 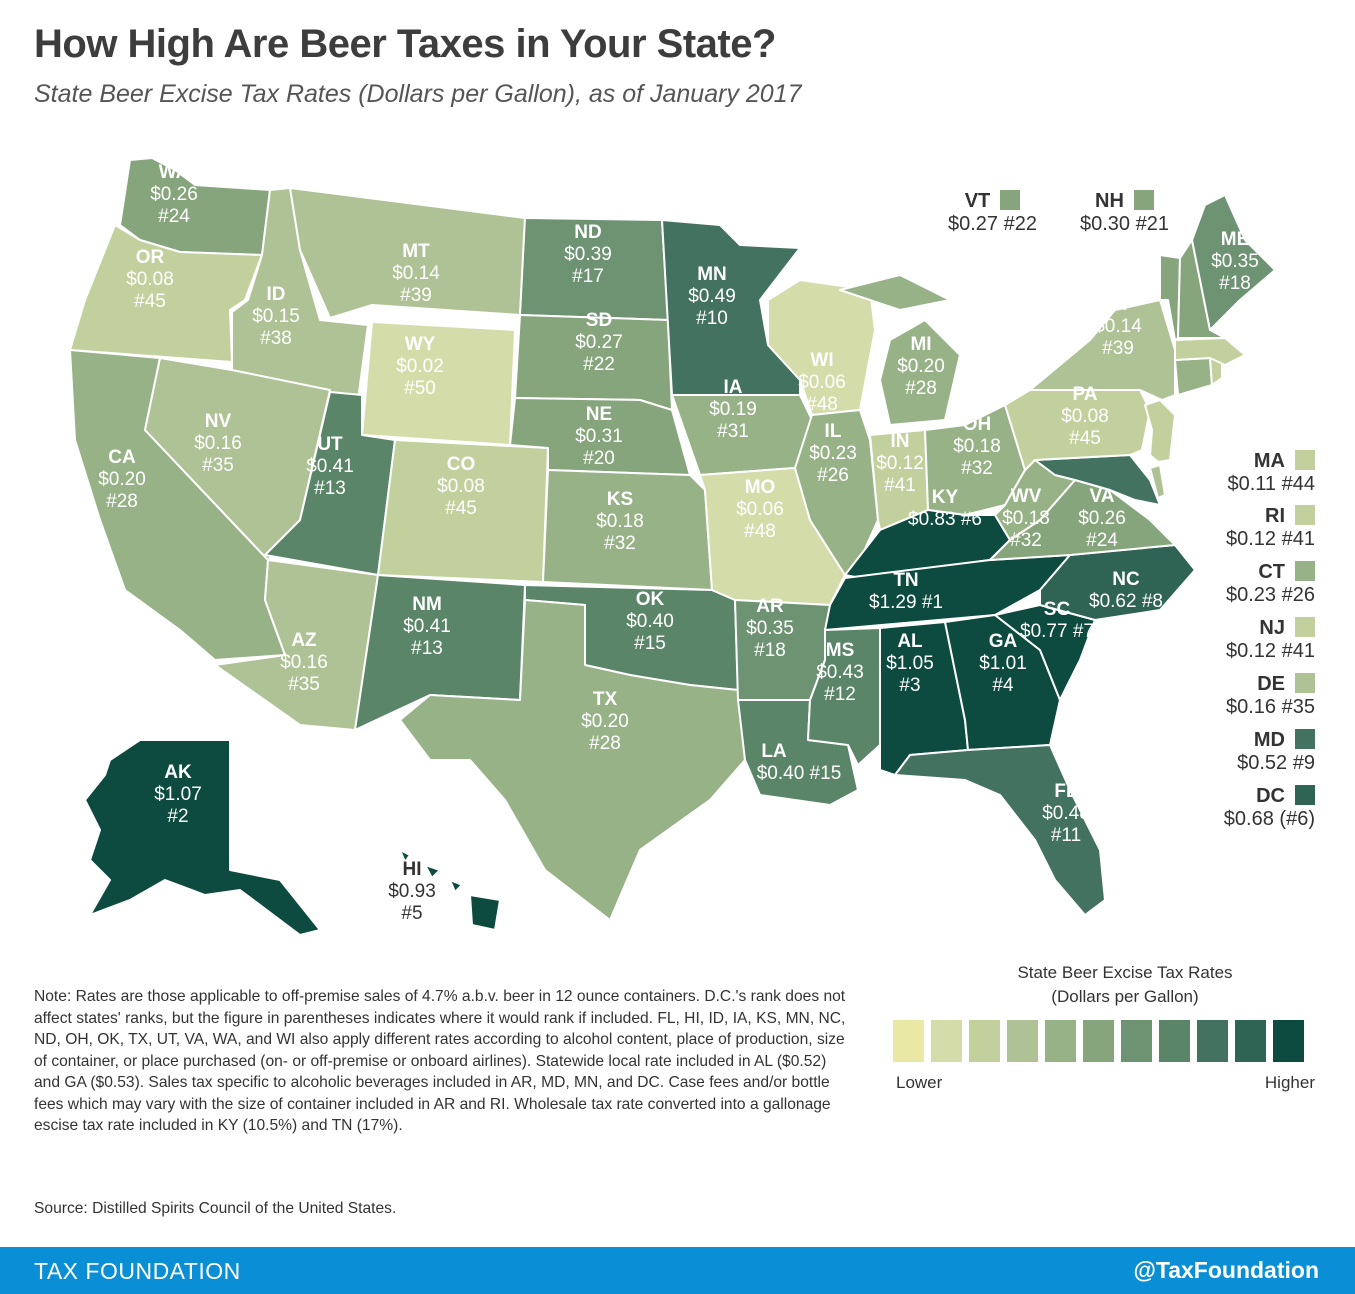 What do you see at coordinates (1251, 539) in the screenshot?
I see `callout-ri-value: $0.12` at bounding box center [1251, 539].